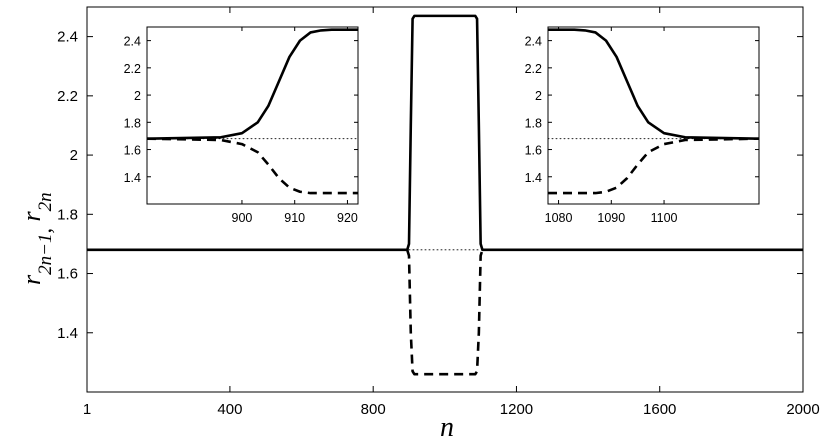 This screenshot has width=830, height=442. I want to click on inset-left-background, so click(252, 115).